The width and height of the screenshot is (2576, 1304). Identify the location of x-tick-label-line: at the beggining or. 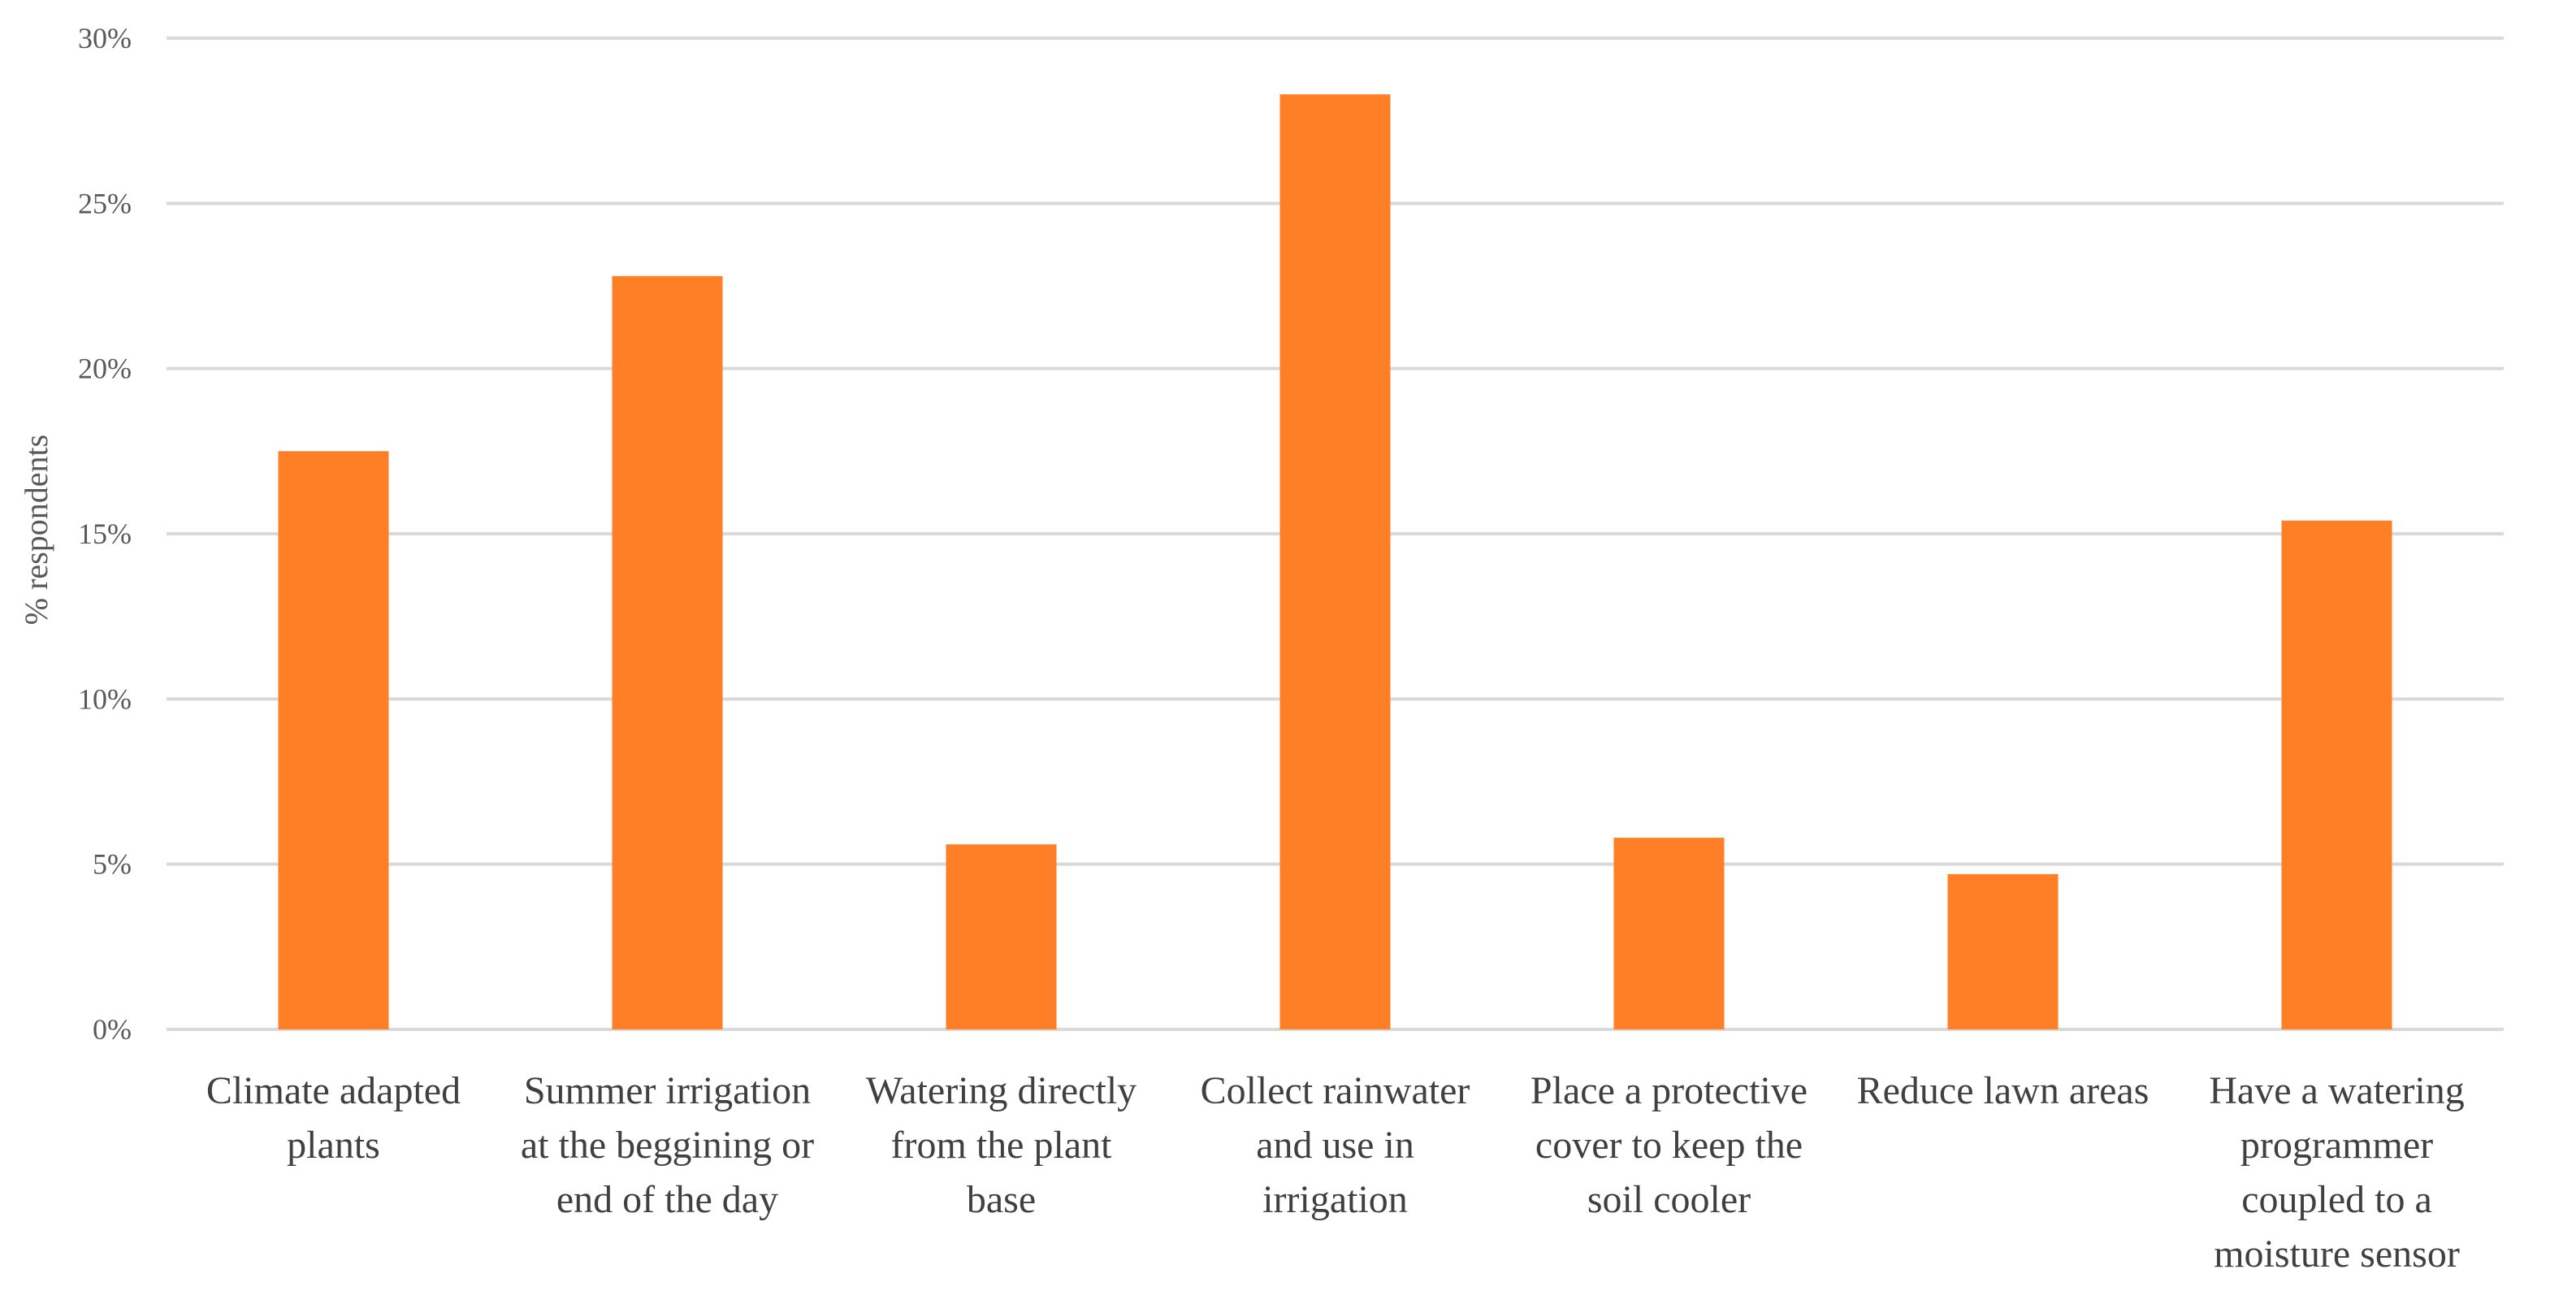
(667, 1145).